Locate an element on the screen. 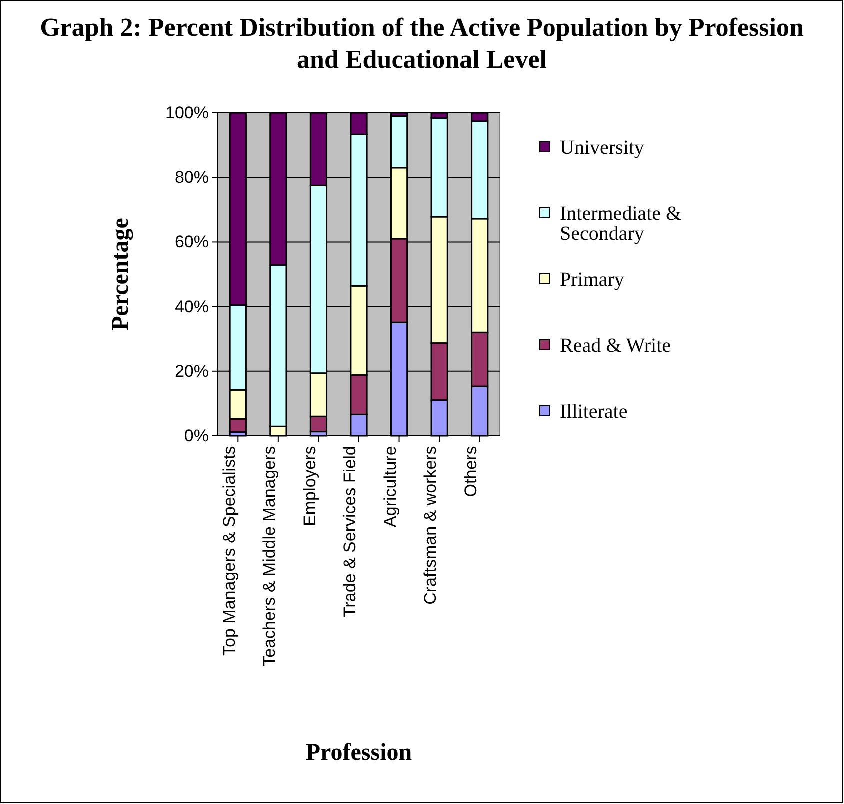  legend-label: Intermediate & Secondary is located at coordinates (621, 224).